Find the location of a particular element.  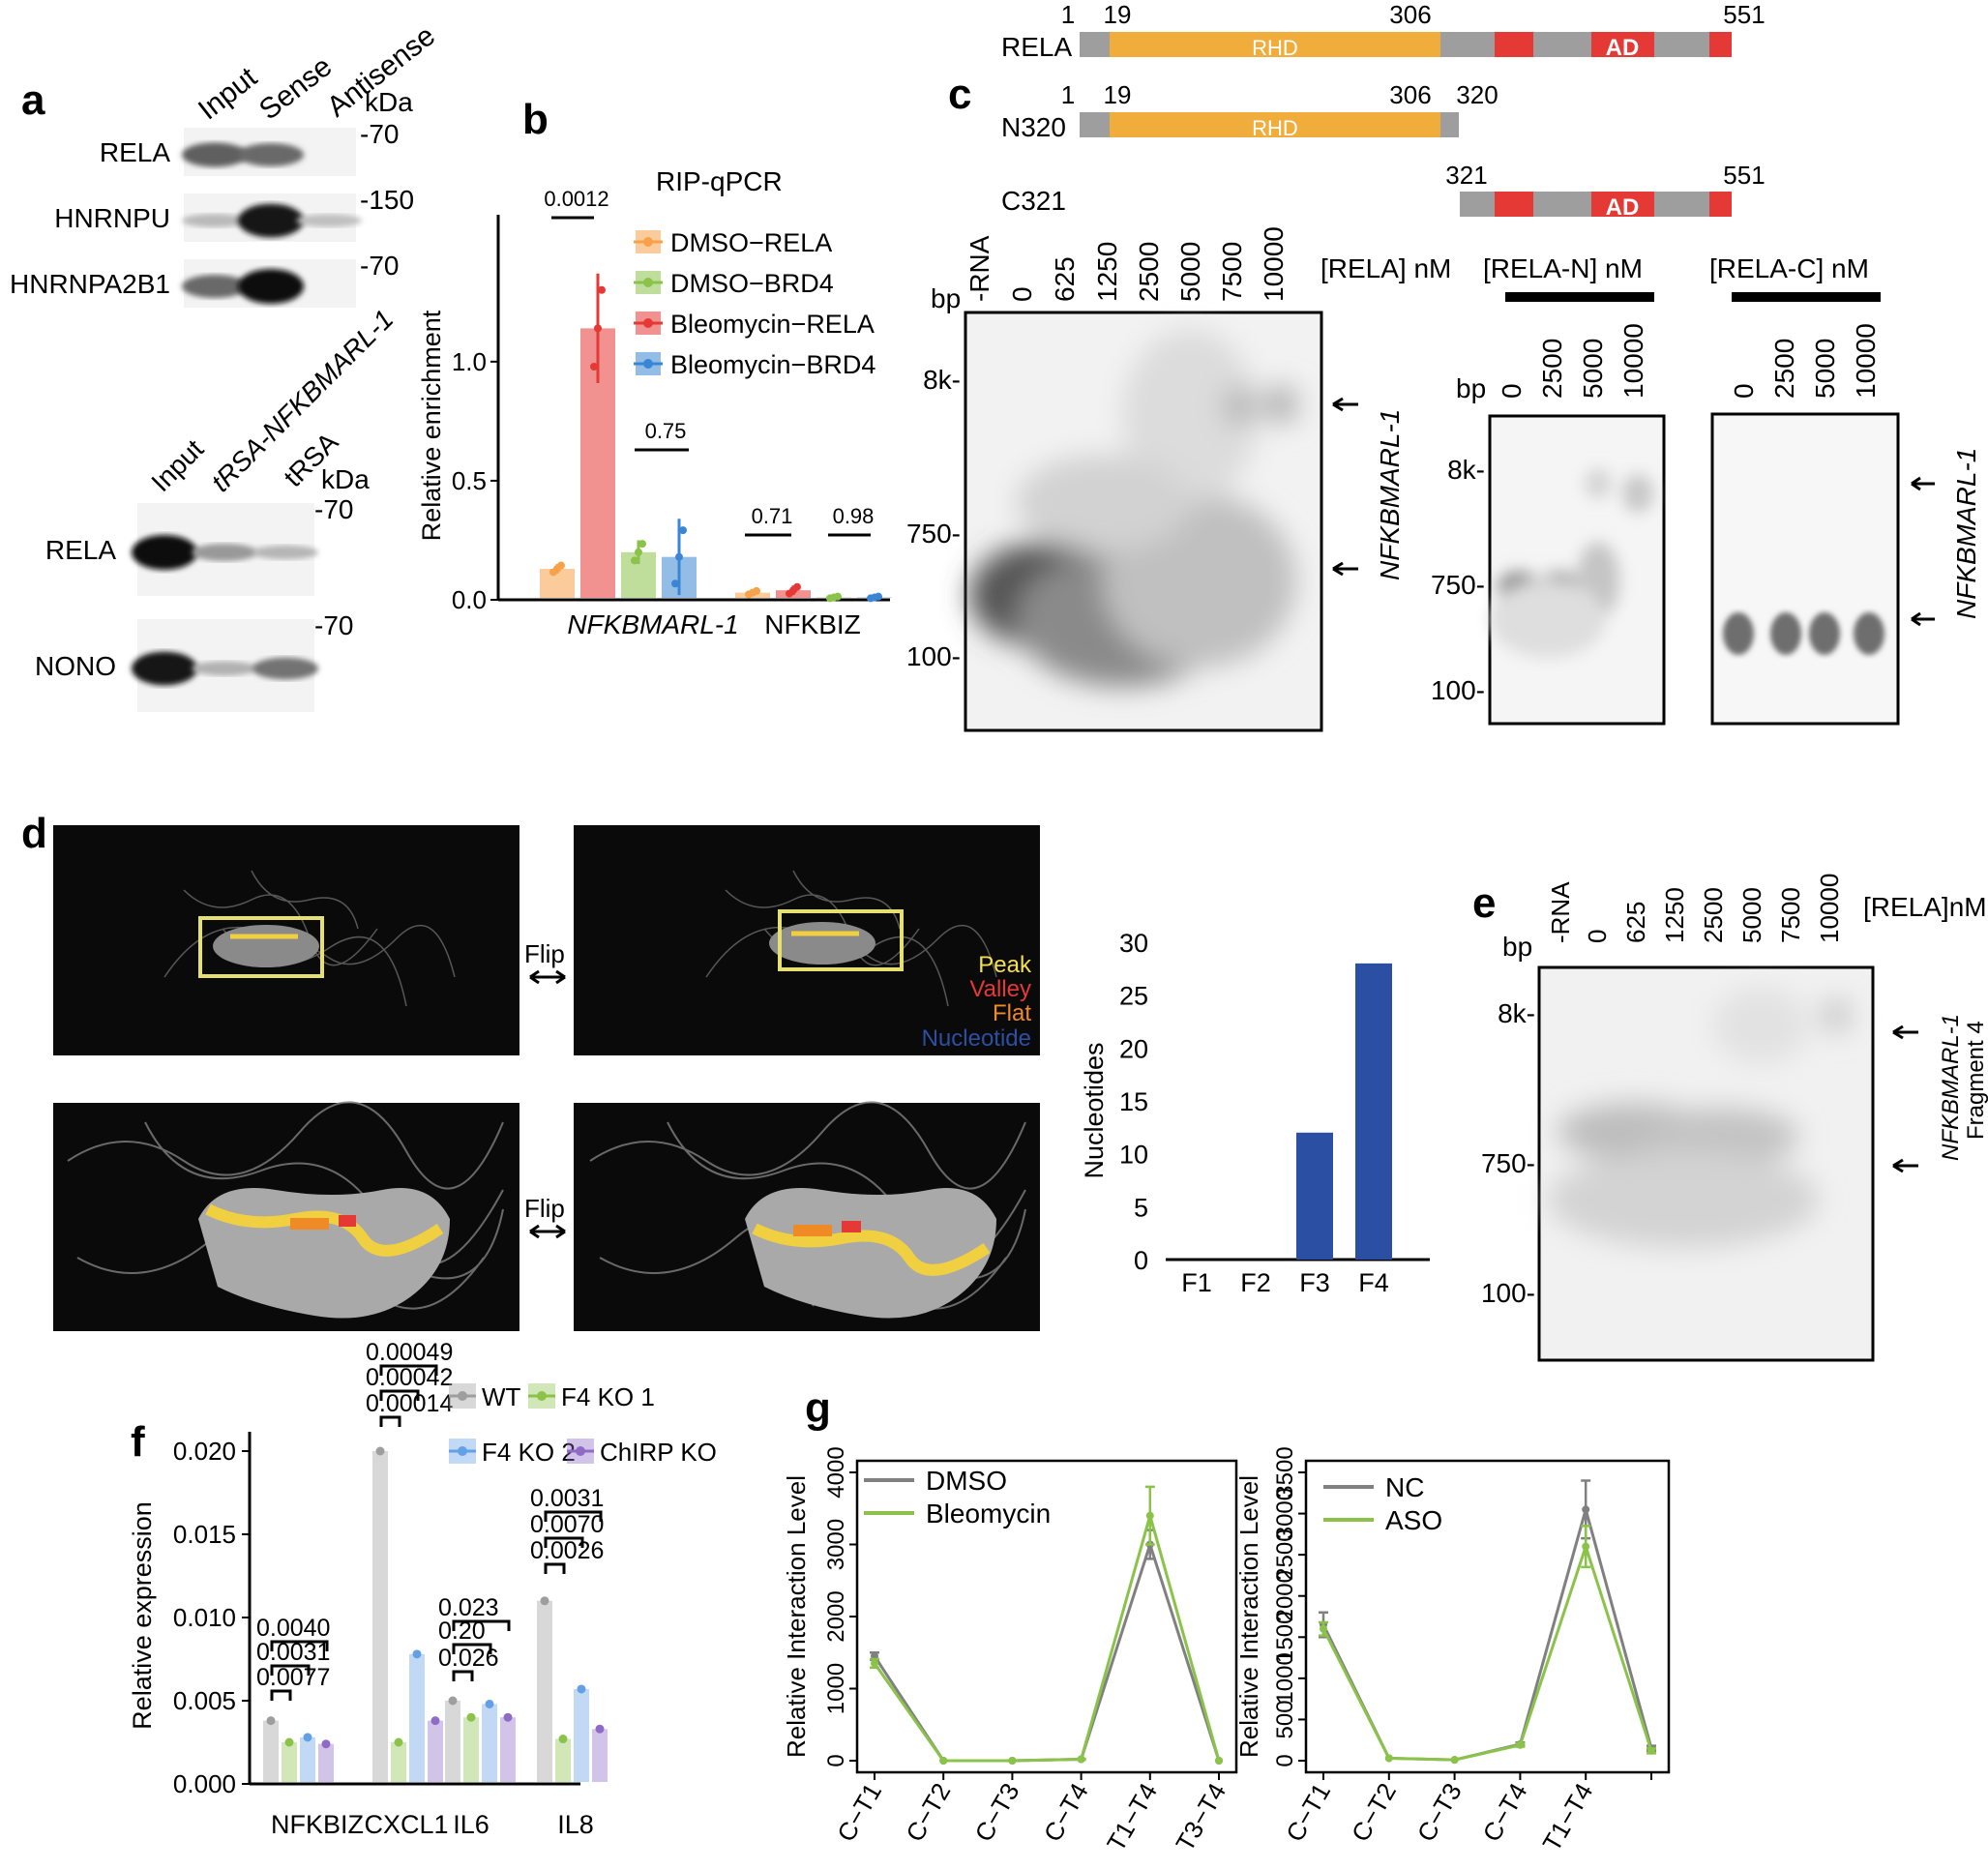

conc-label: [RELA]nM is located at coordinates (1925, 907).